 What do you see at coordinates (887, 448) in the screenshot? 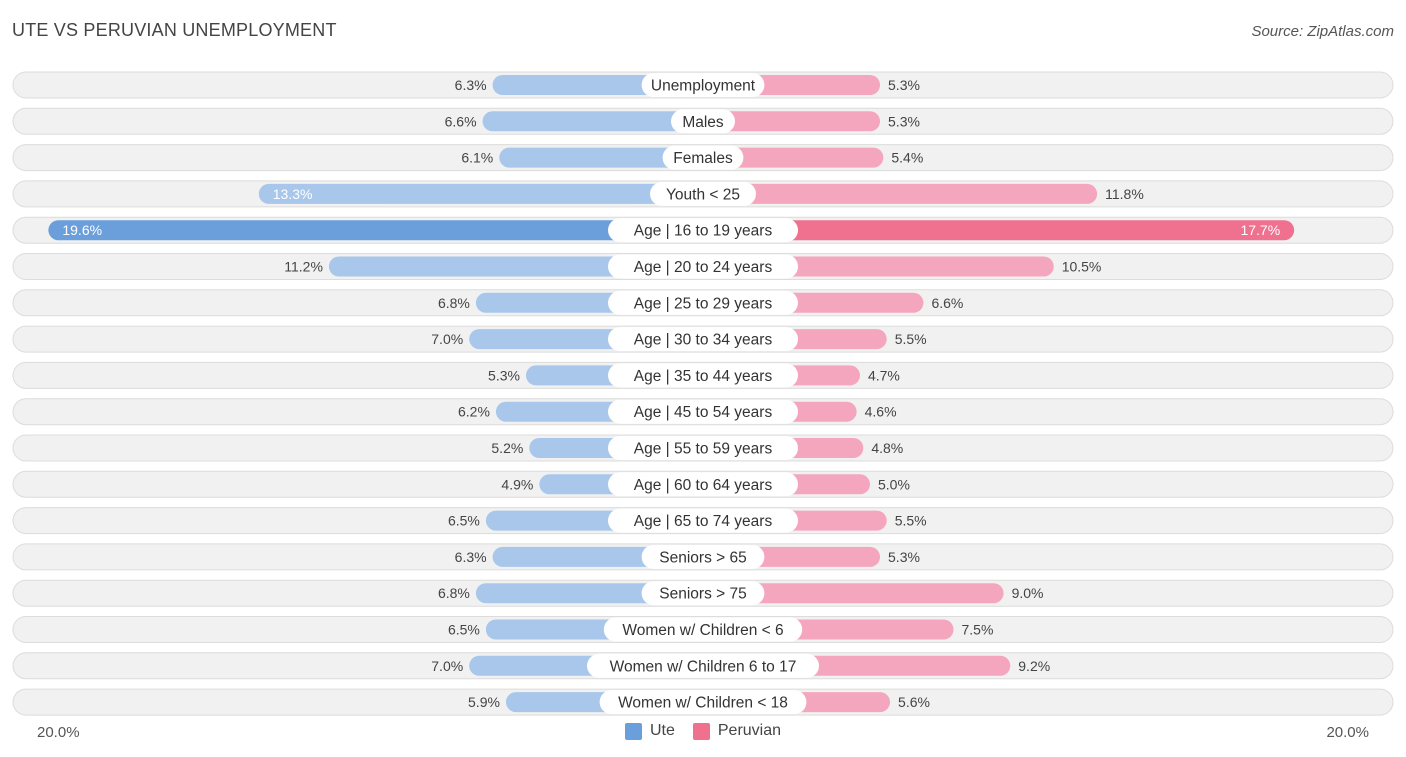
I see `value-label-peruvian: 4.8%` at bounding box center [887, 448].